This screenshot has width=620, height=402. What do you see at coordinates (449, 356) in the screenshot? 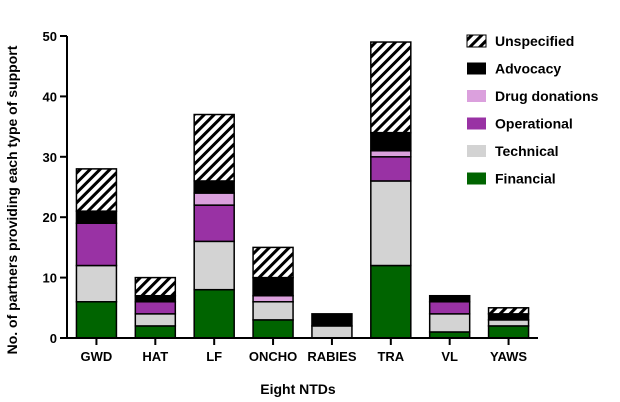
I see `x-tick-label: VL` at bounding box center [449, 356].